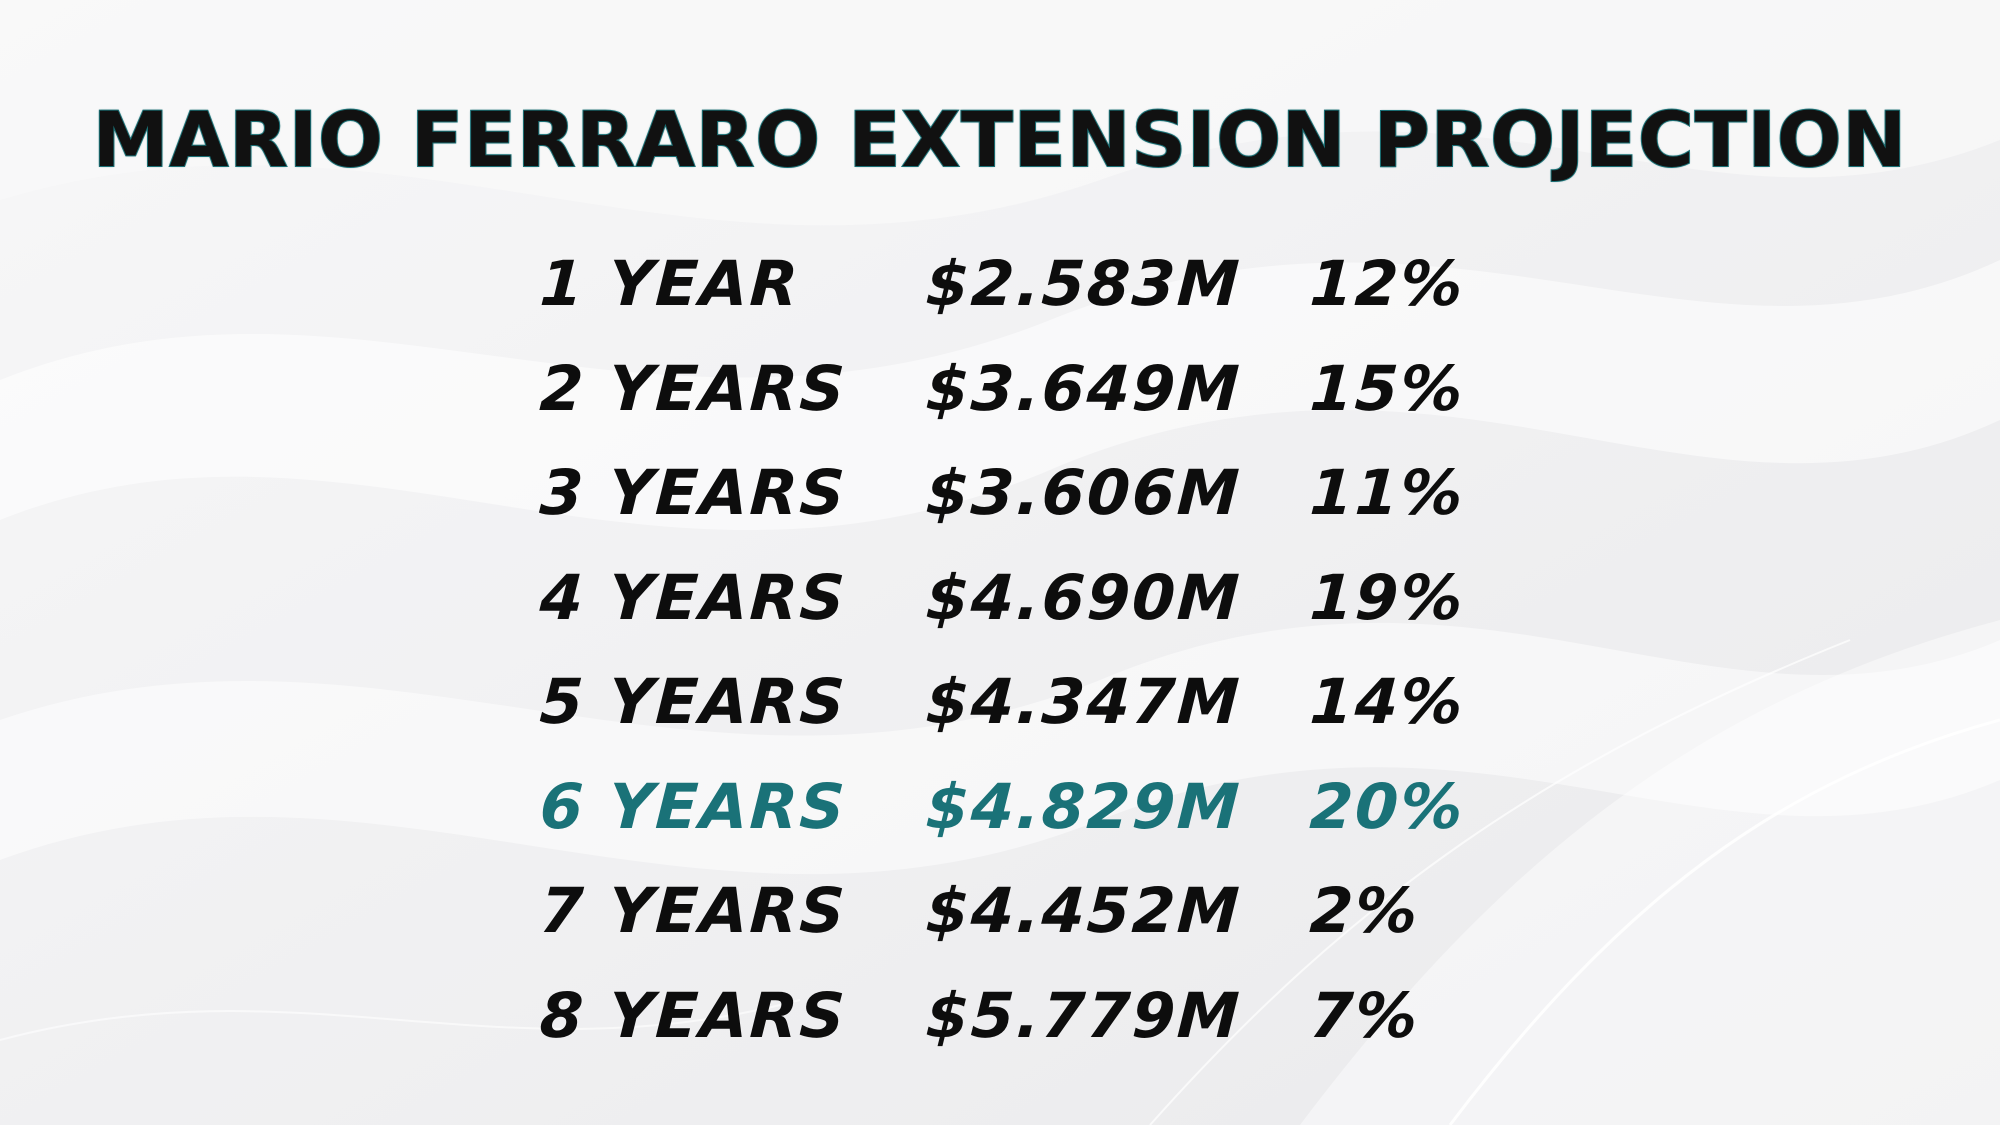  Describe the element at coordinates (693, 492) in the screenshot. I see `term-label: 3 YEARS` at that location.